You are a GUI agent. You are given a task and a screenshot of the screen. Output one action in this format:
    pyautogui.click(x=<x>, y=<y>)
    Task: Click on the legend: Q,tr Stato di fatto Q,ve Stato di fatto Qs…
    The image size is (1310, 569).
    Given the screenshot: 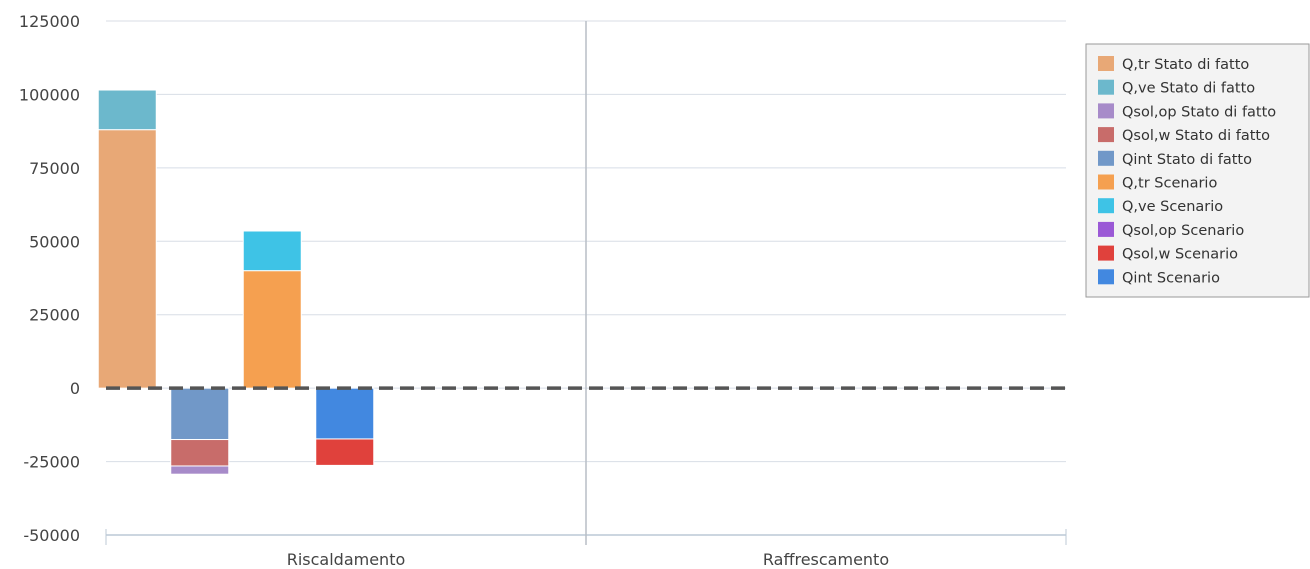 What is the action you would take?
    pyautogui.click(x=1197, y=170)
    